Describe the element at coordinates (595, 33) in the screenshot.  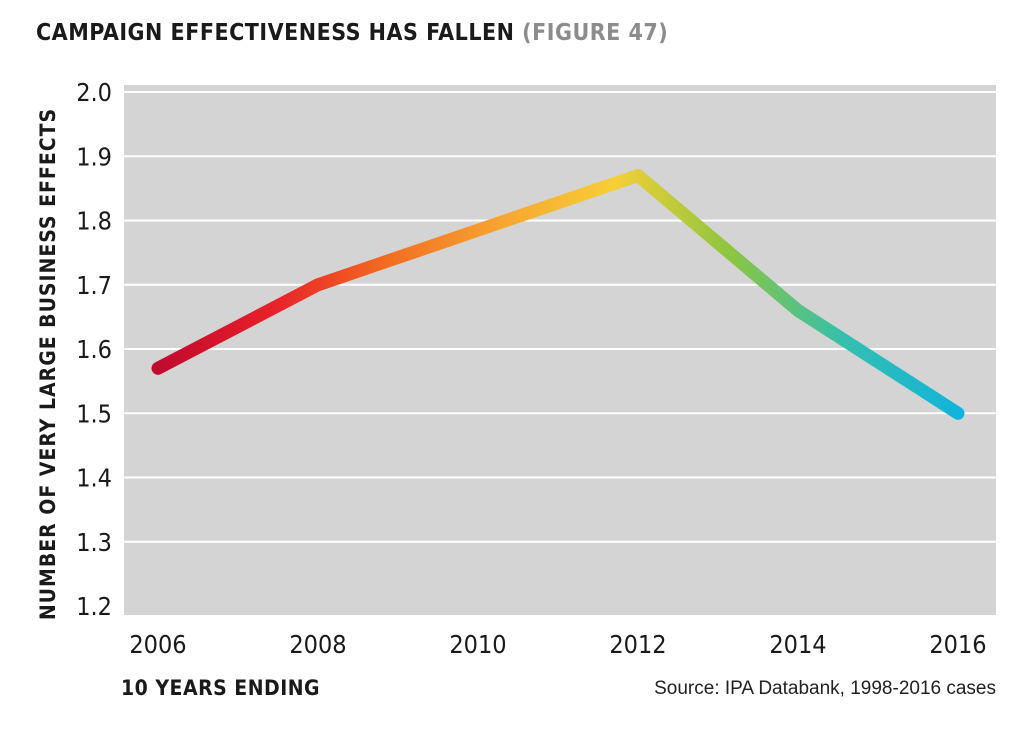
I see `figure-number: (FIGURE 47)` at that location.